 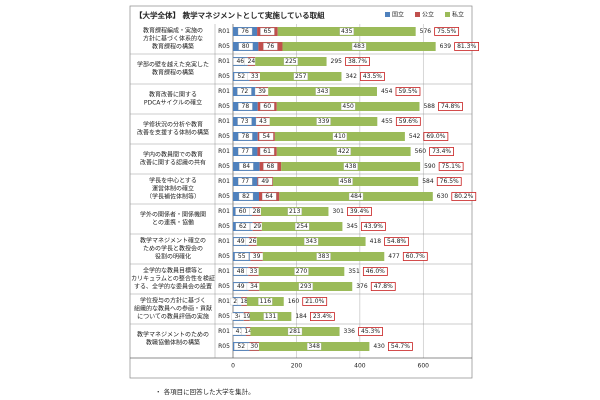 I want to click on total-label: 590, so click(x=430, y=166).